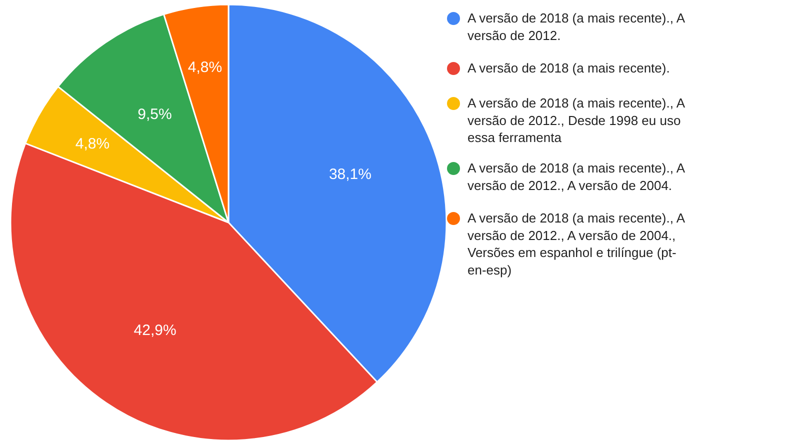 This screenshot has width=794, height=445. Describe the element at coordinates (350, 175) in the screenshot. I see `data-label: 38,1%` at that location.